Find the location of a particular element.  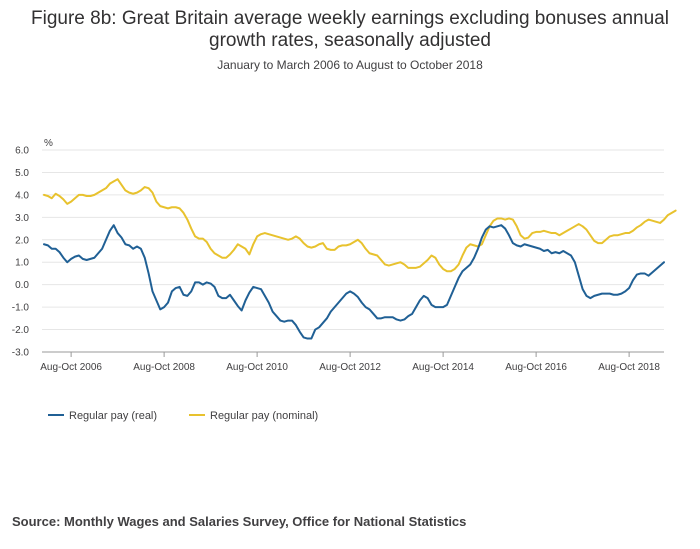

x-tick-label: Aug-Oct 2016 is located at coordinates (536, 367).